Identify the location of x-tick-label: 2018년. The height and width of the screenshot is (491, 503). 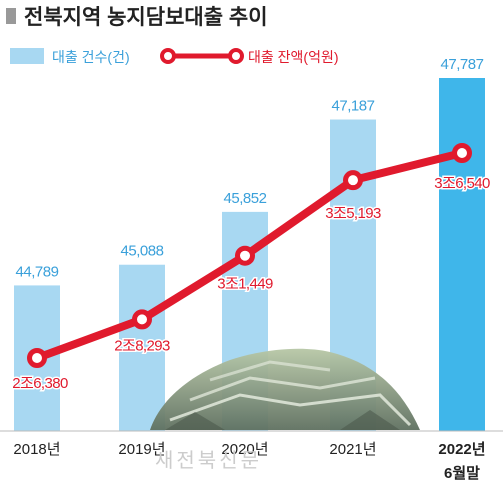
(36, 449).